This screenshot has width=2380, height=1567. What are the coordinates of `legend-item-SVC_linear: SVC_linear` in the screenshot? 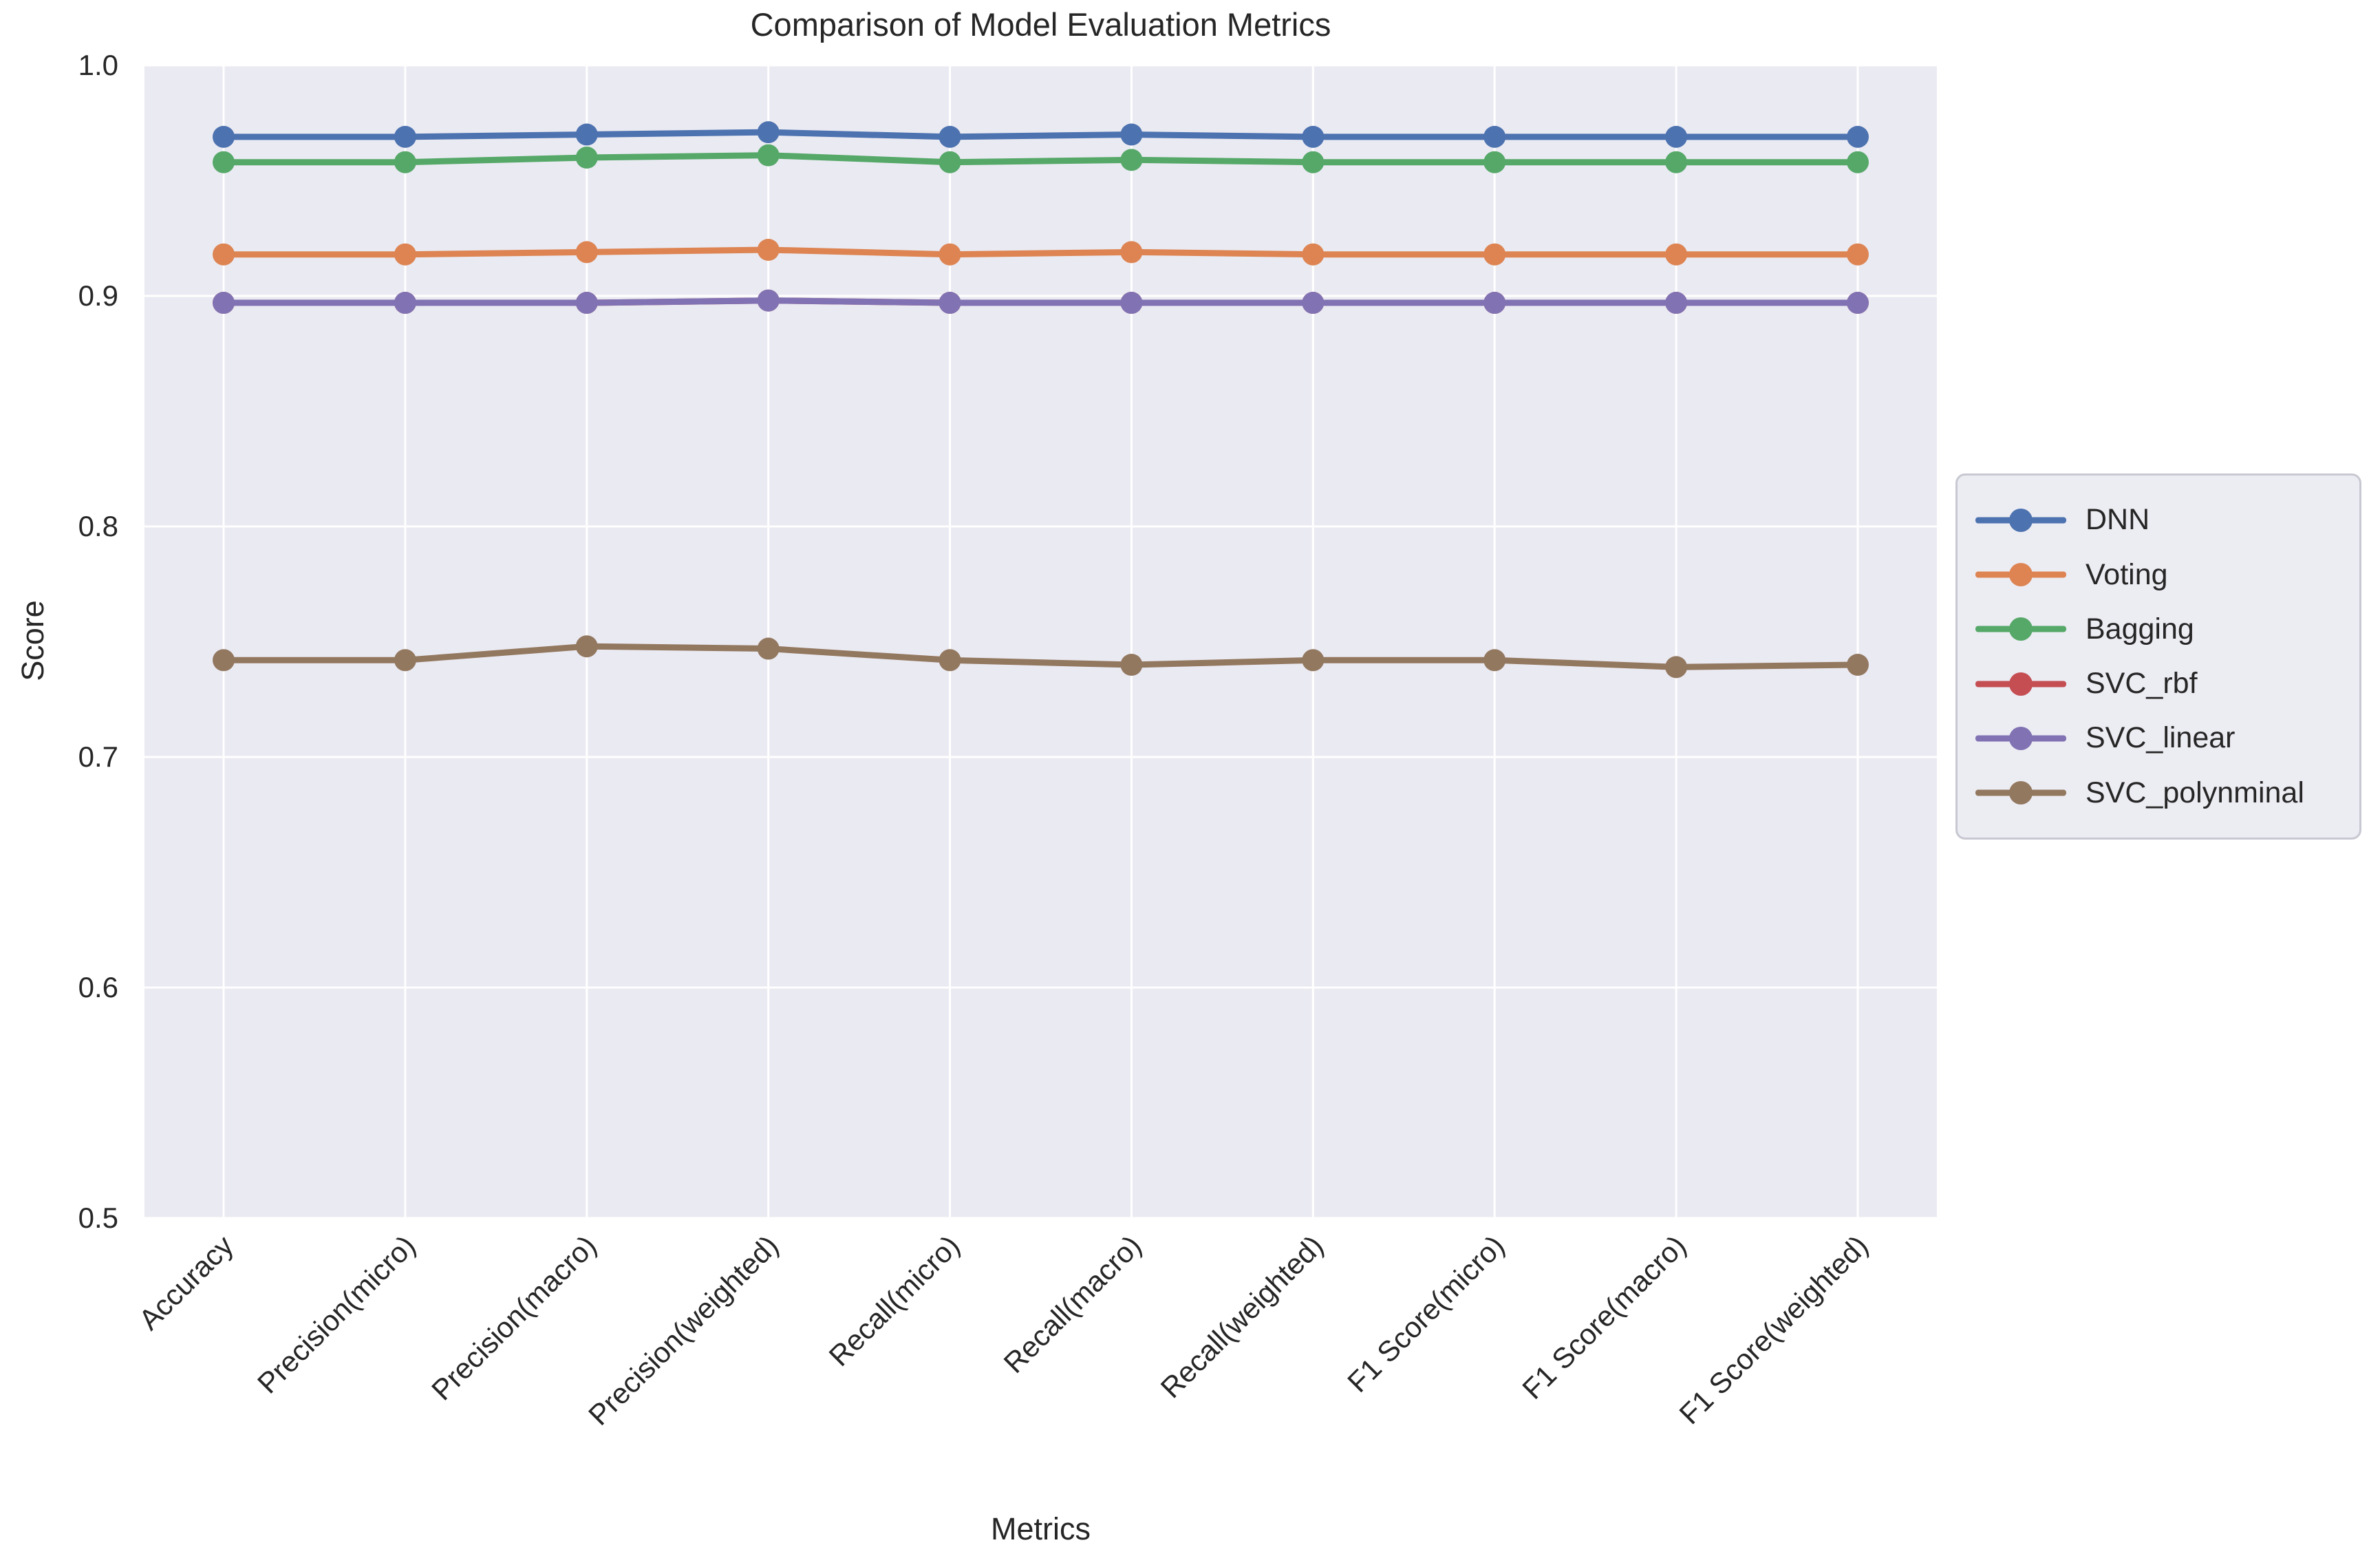 It's located at (2158, 738).